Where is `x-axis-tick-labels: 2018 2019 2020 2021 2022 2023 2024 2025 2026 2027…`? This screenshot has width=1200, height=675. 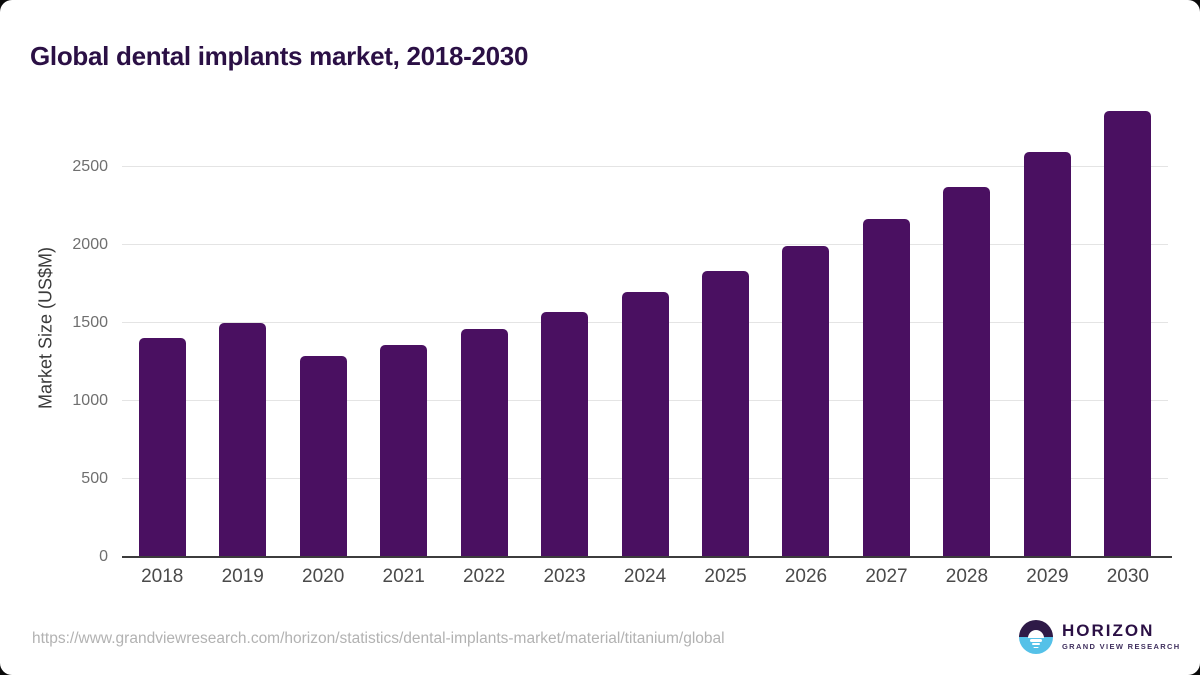
x-axis-tick-labels: 2018 2019 2020 2021 2022 2023 2024 2025 2026 2027… is located at coordinates (645, 577).